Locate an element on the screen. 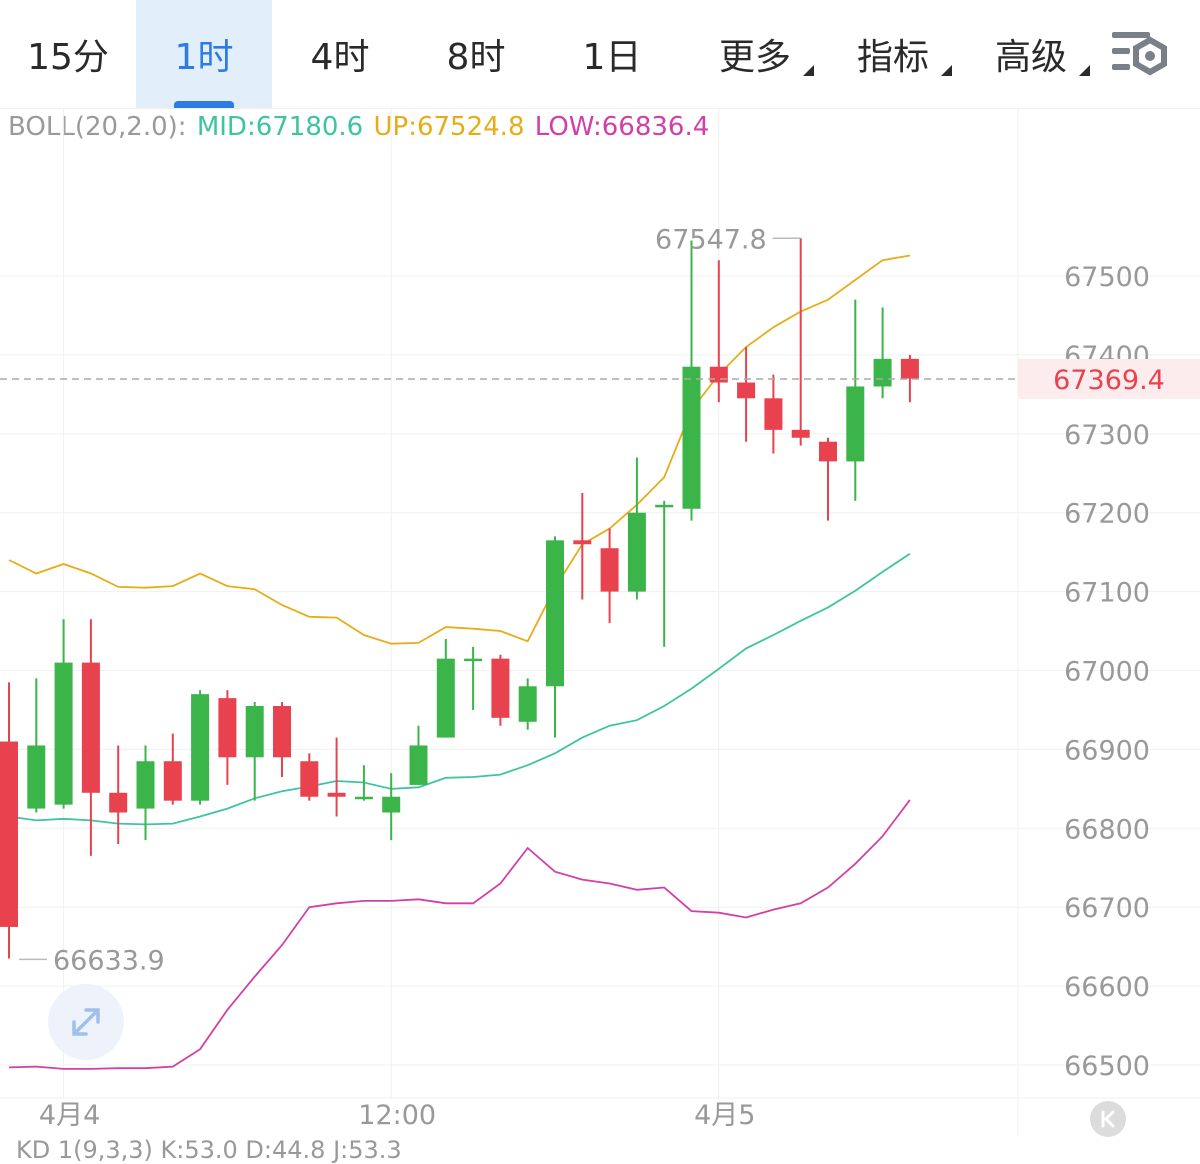  tab-3: 8时 is located at coordinates (476, 54).